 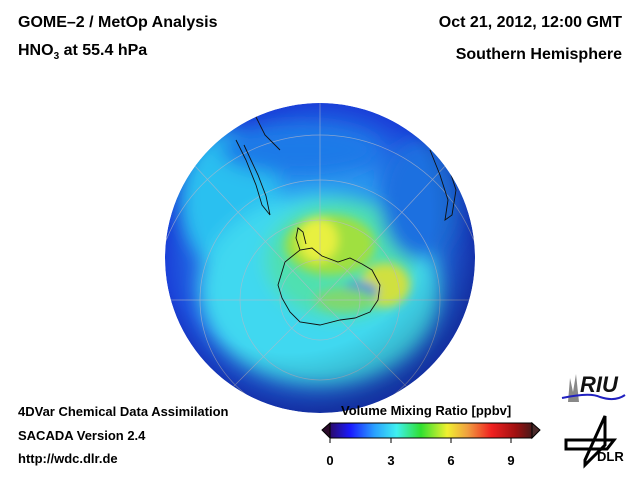 What do you see at coordinates (426, 410) in the screenshot?
I see `colorbar-title: Volume Mixing Ratio [ppbv]` at bounding box center [426, 410].